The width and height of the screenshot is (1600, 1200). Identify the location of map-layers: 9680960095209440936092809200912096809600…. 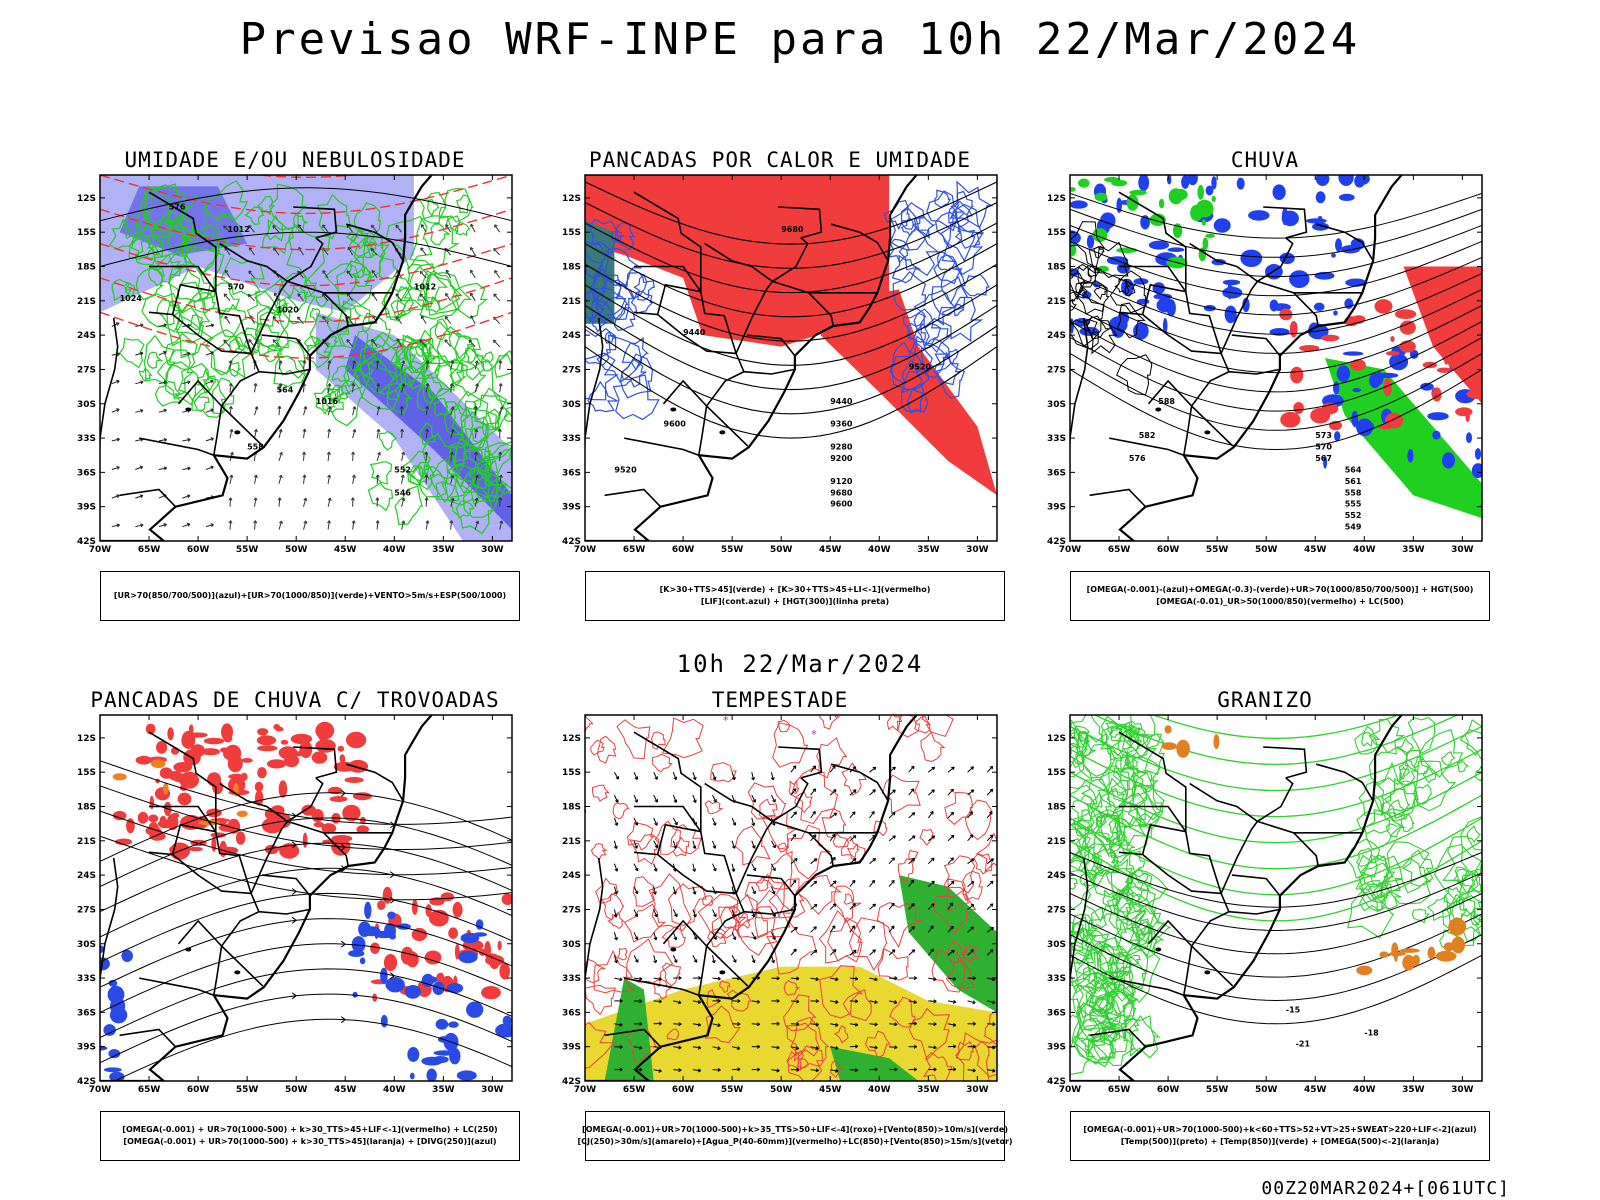
(791, 358).